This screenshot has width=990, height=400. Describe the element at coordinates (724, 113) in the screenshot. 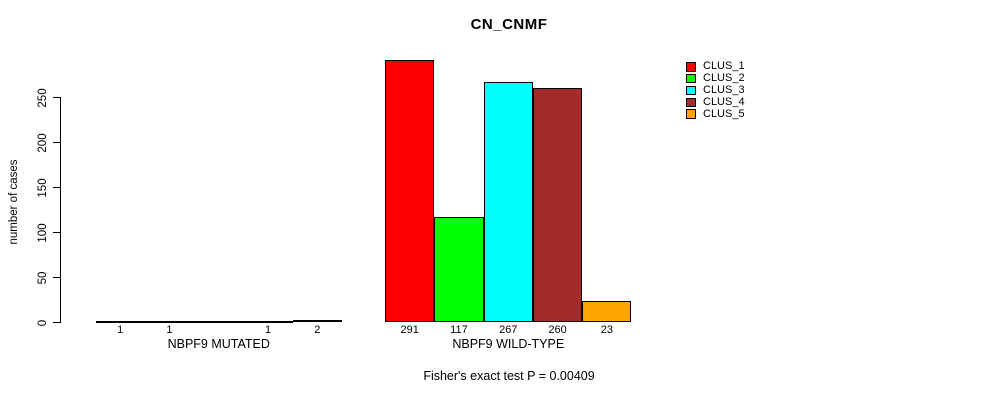

I see `legend-label: CLUS_5` at that location.